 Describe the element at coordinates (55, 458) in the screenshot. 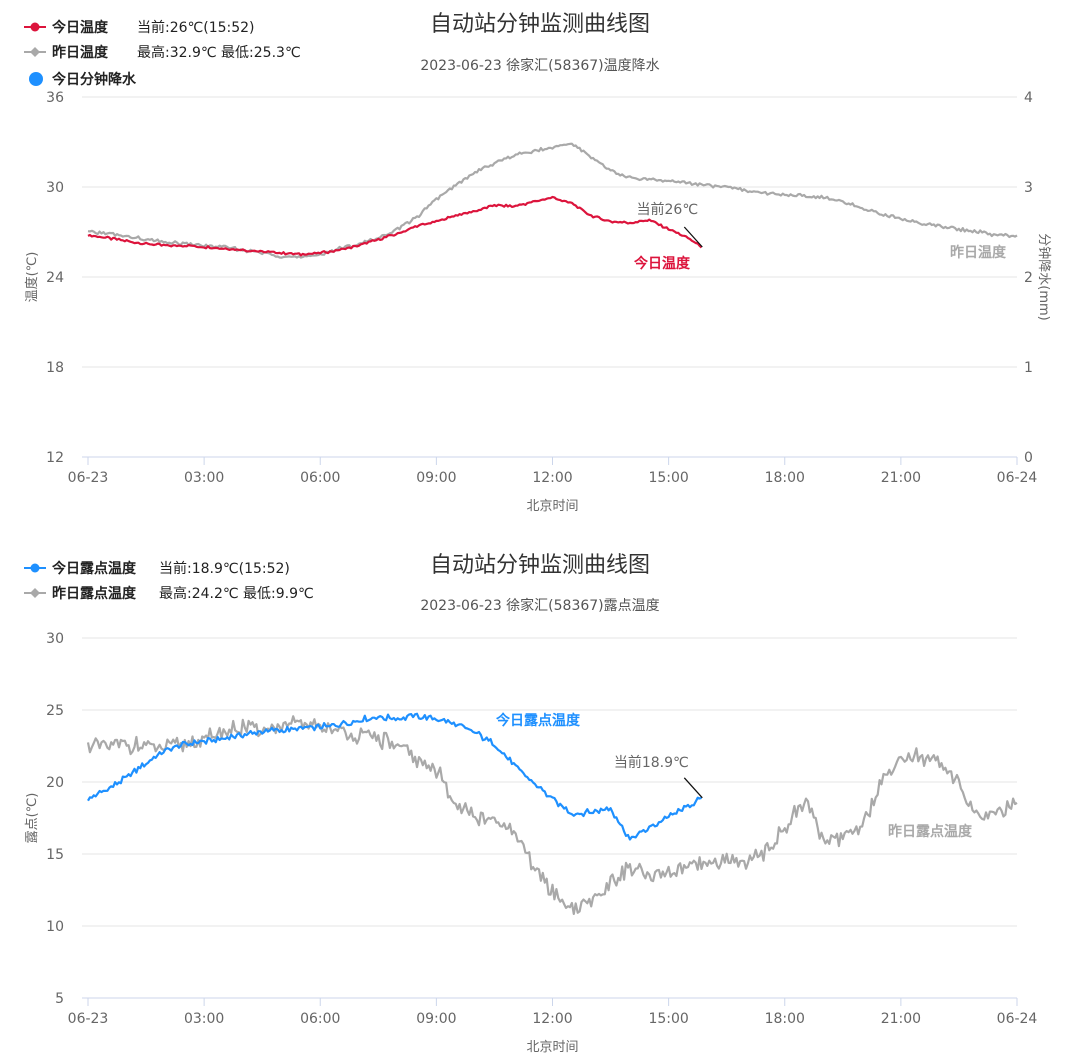

I see `y-tick-label: 12` at that location.